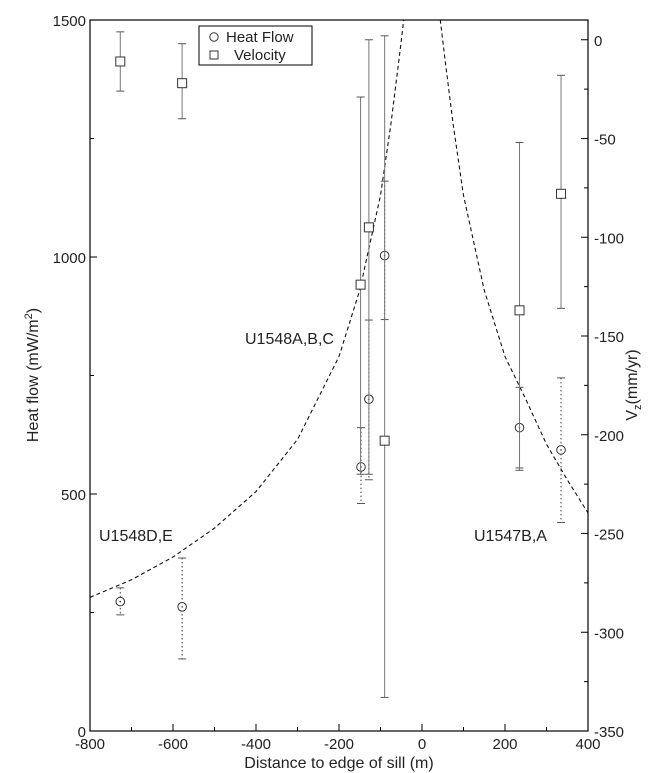  I want to click on right-y-tick-label: 0, so click(598, 41).